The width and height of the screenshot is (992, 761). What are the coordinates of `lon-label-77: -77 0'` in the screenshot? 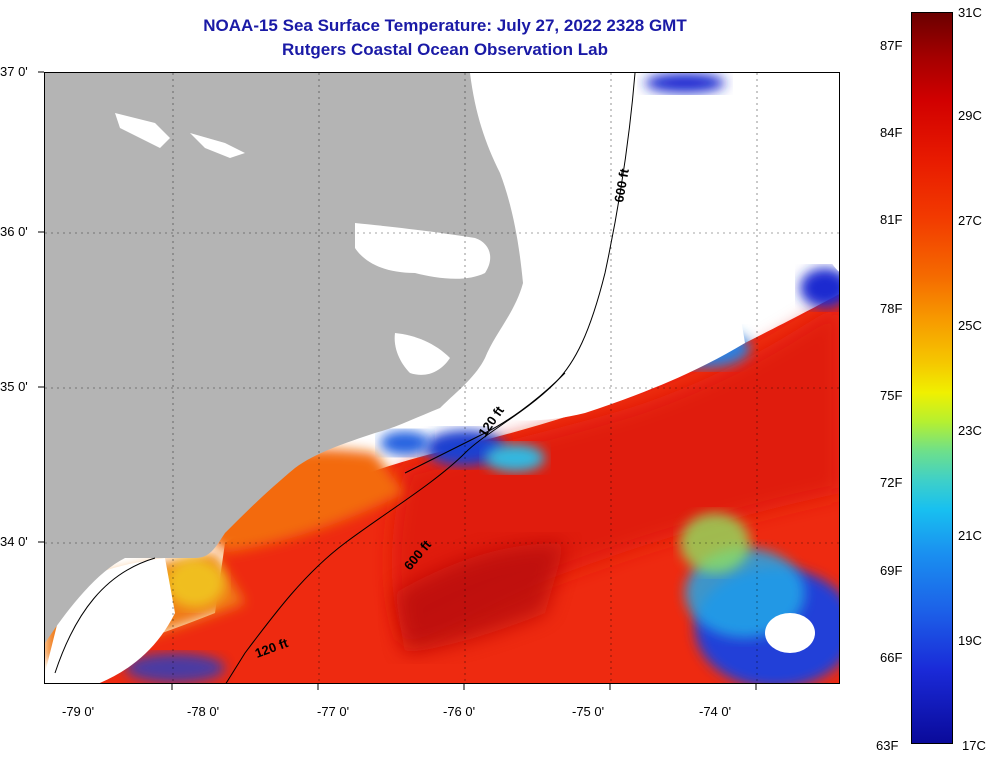 It's located at (333, 711).